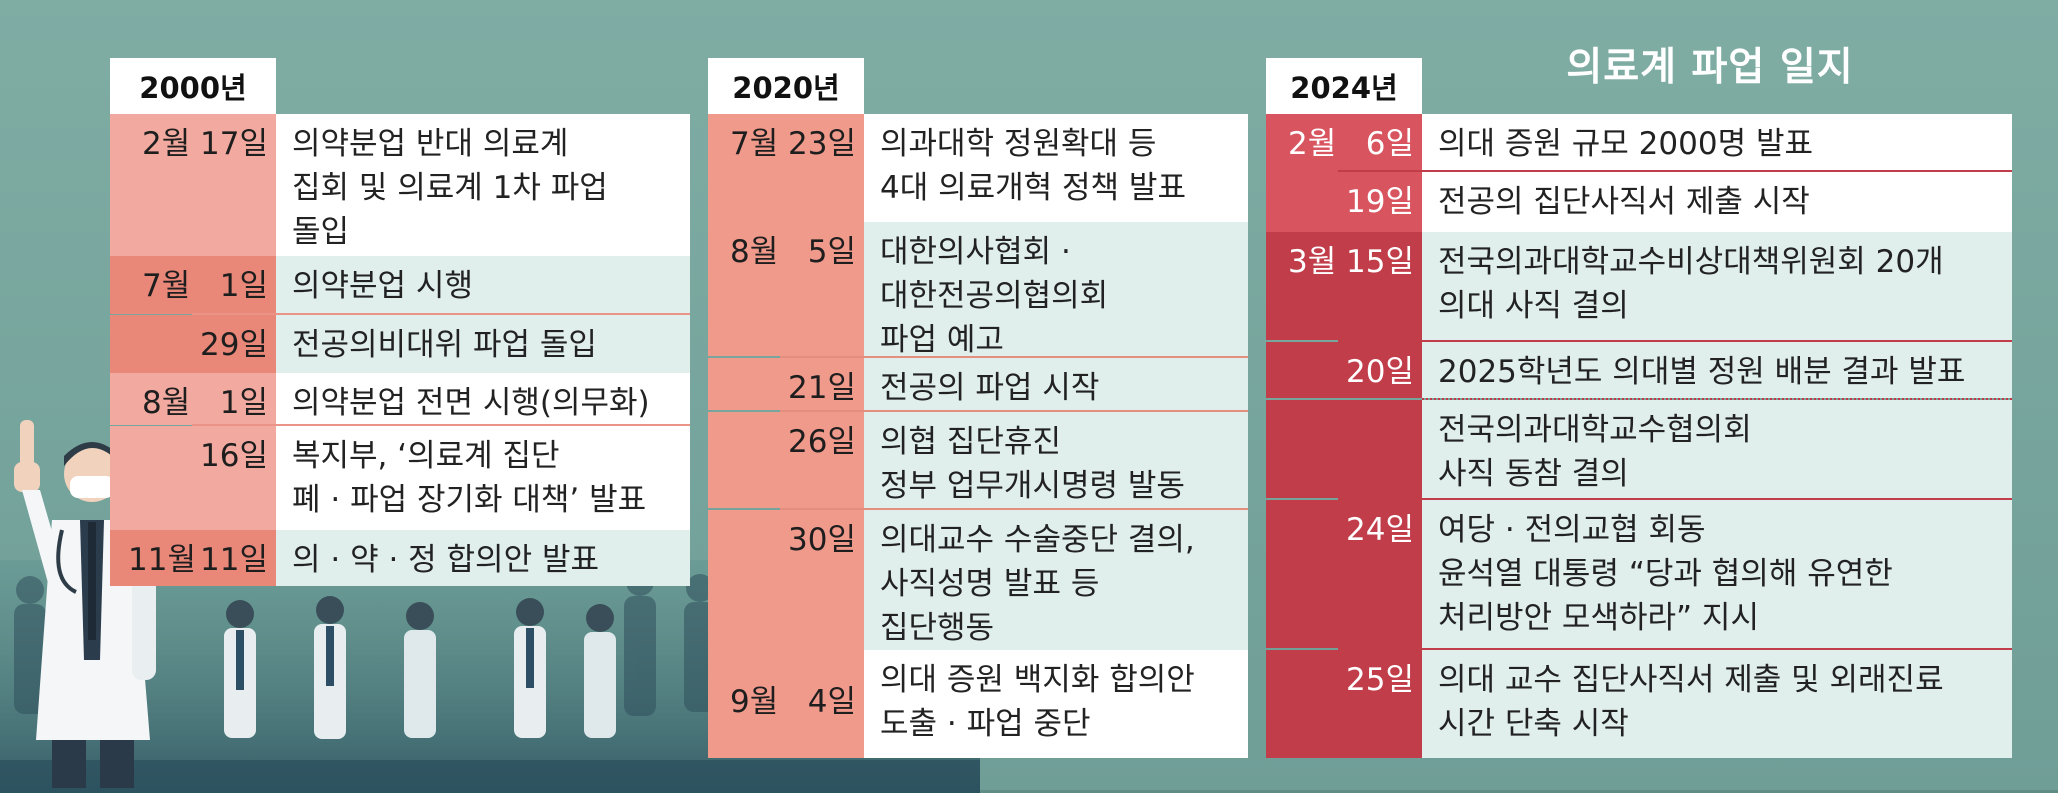 Image resolution: width=2058 pixels, height=793 pixels. I want to click on entry-day: 6일, so click(1389, 144).